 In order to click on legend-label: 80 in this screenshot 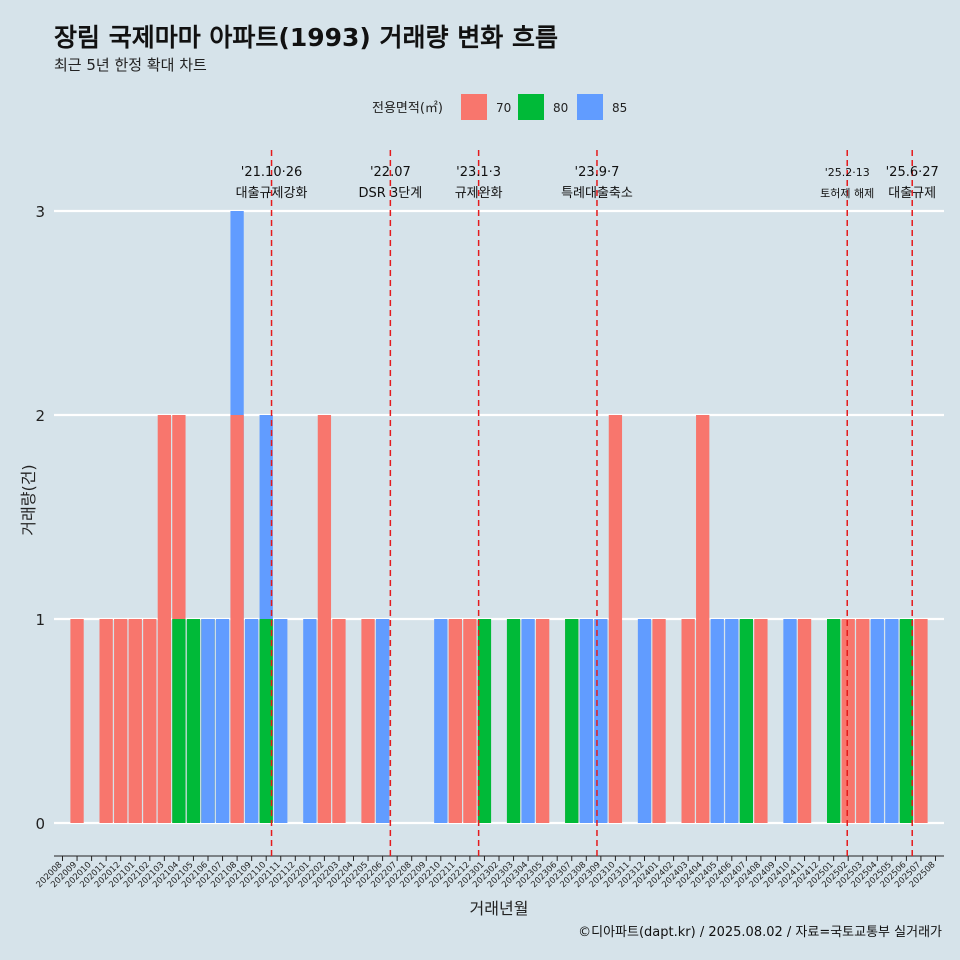, I will do `click(560, 108)`.